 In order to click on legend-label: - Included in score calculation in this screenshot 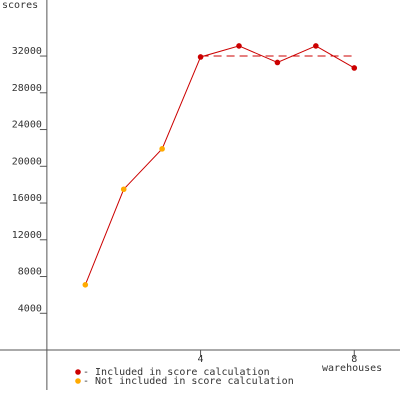, I will do `click(176, 372)`.